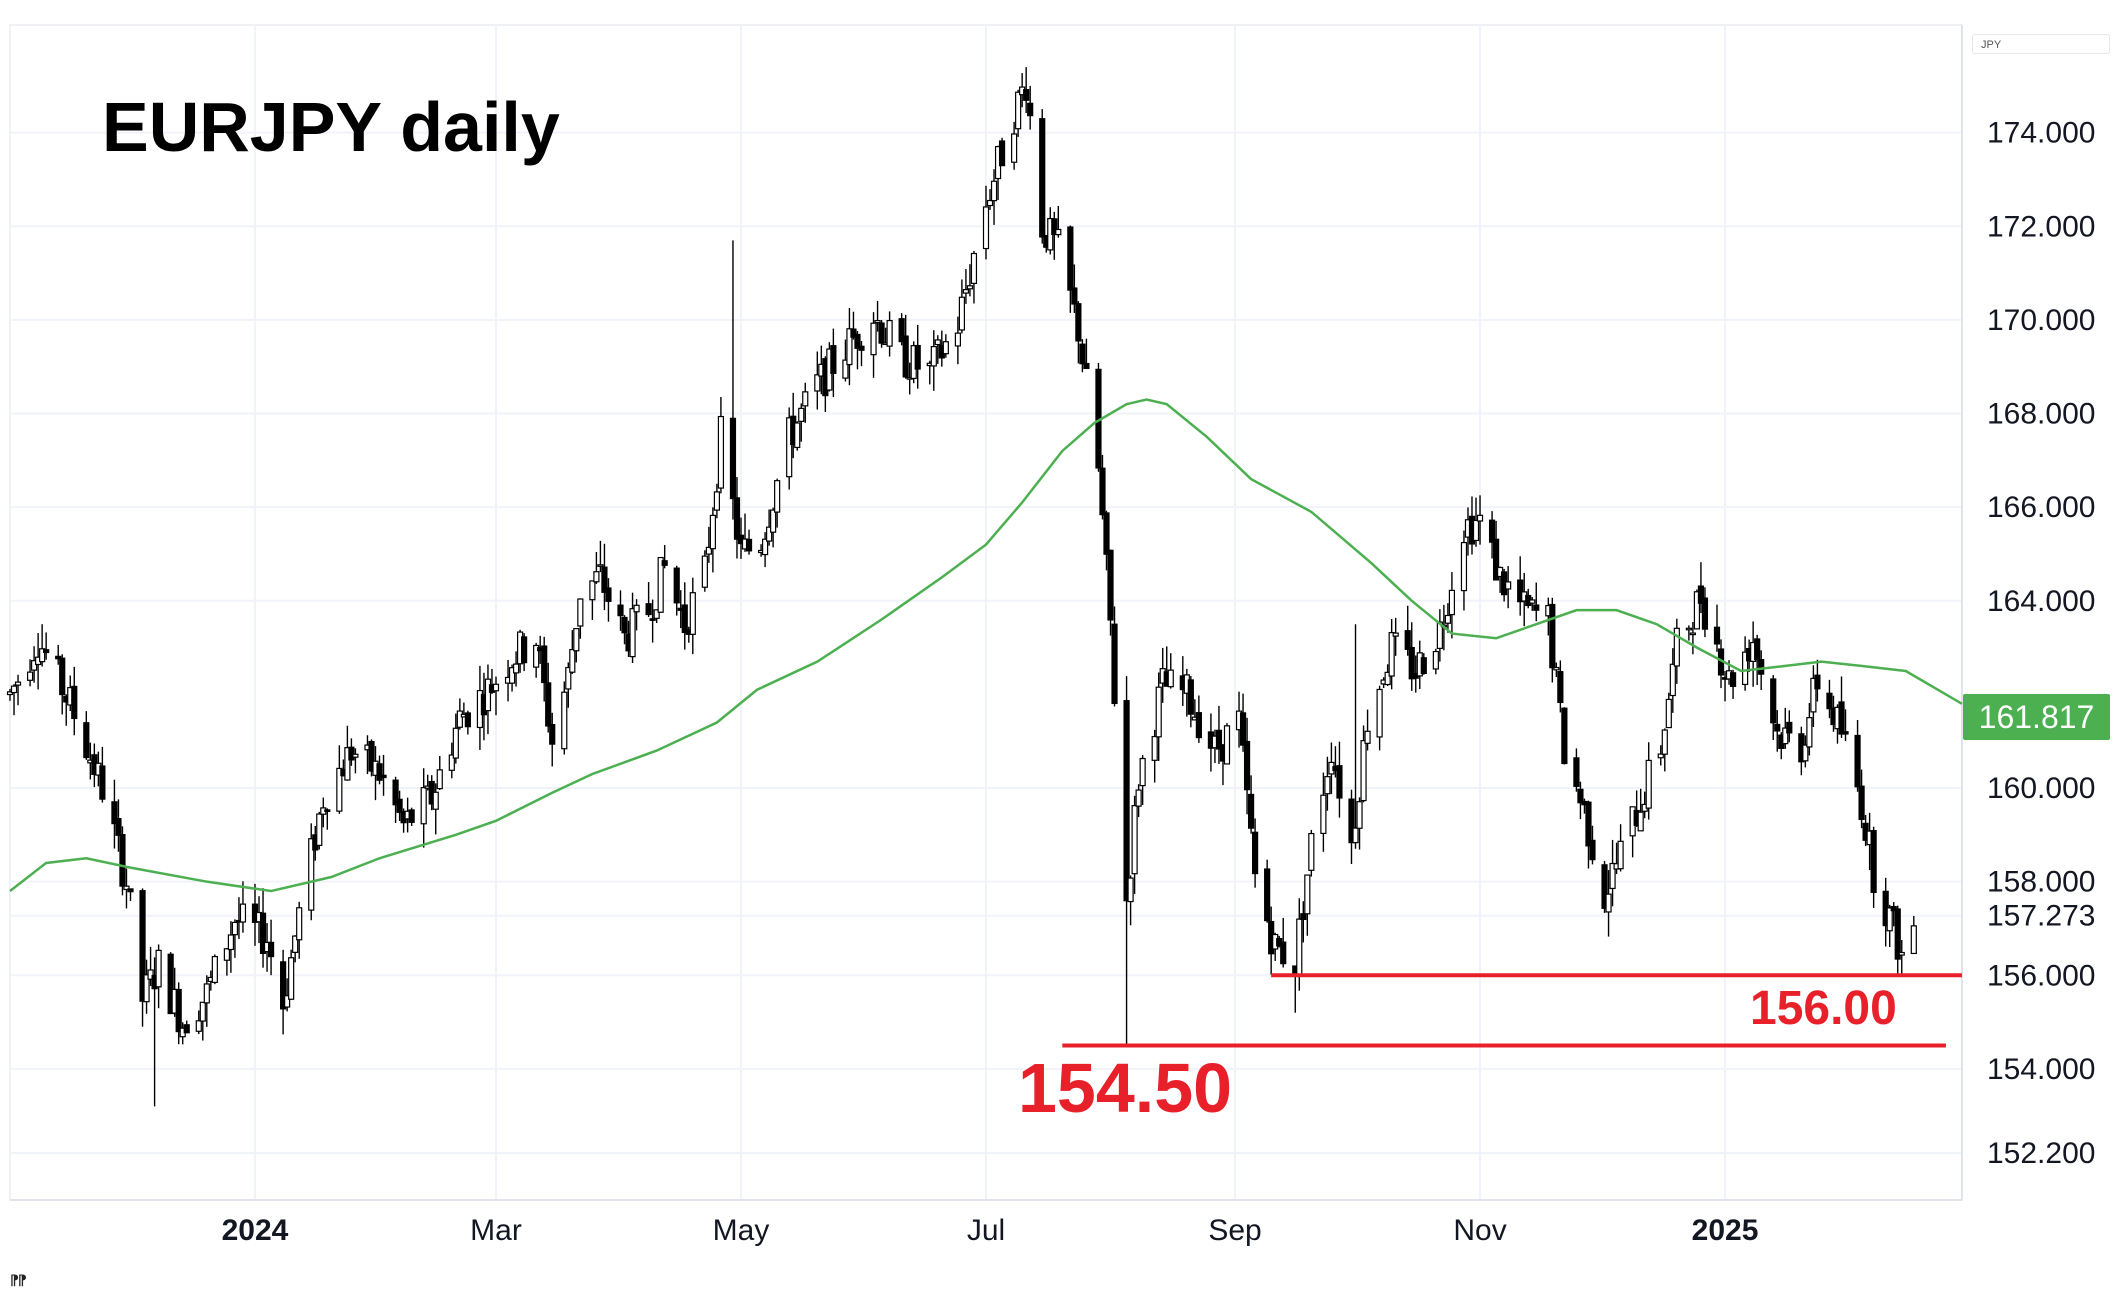 This screenshot has width=2124, height=1299. I want to click on brand: ⁋⁋, so click(18, 1280).